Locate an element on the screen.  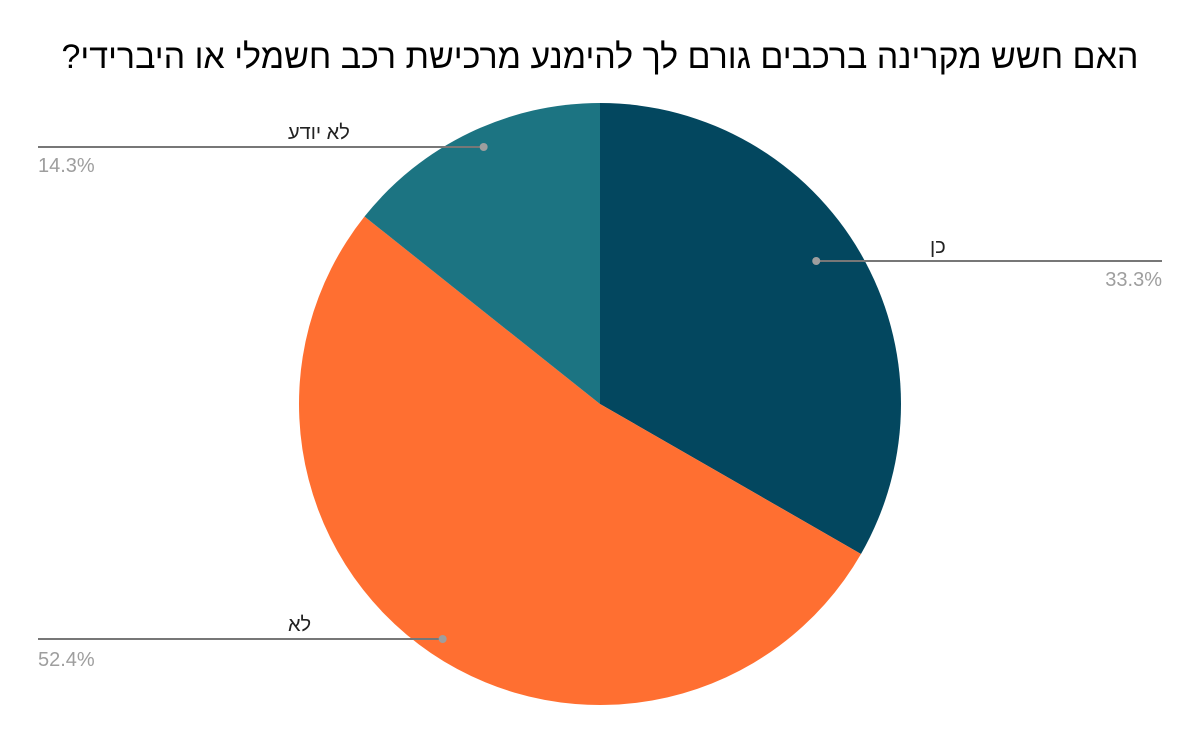
slice-label-2: לא is located at coordinates (299, 625).